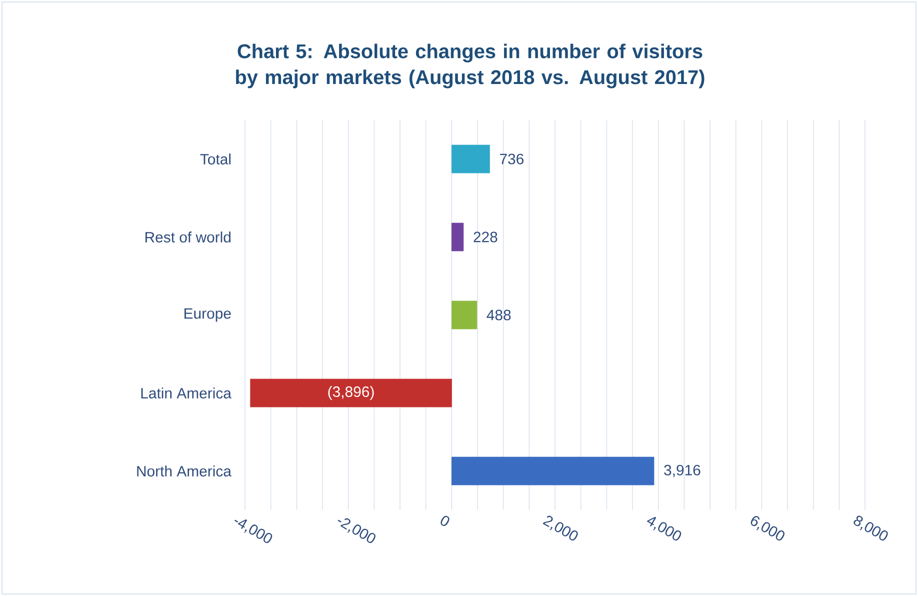 Image resolution: width=918 pixels, height=596 pixels. What do you see at coordinates (351, 393) in the screenshot?
I see `data-label: (3,896)` at bounding box center [351, 393].